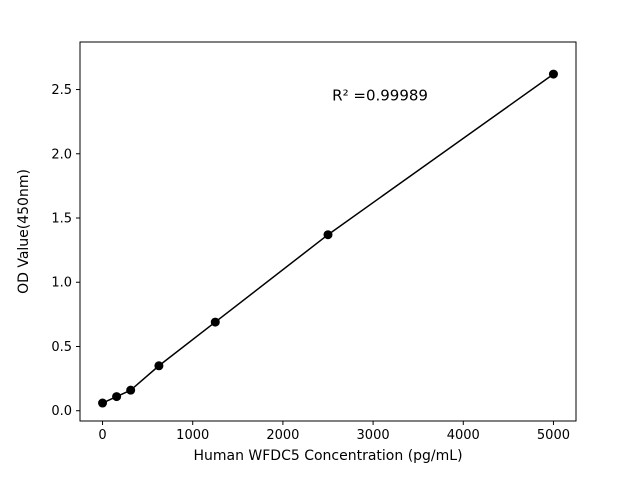 This screenshot has width=640, height=480. Describe the element at coordinates (282, 435) in the screenshot. I see `x-tick-label: 2000` at that location.